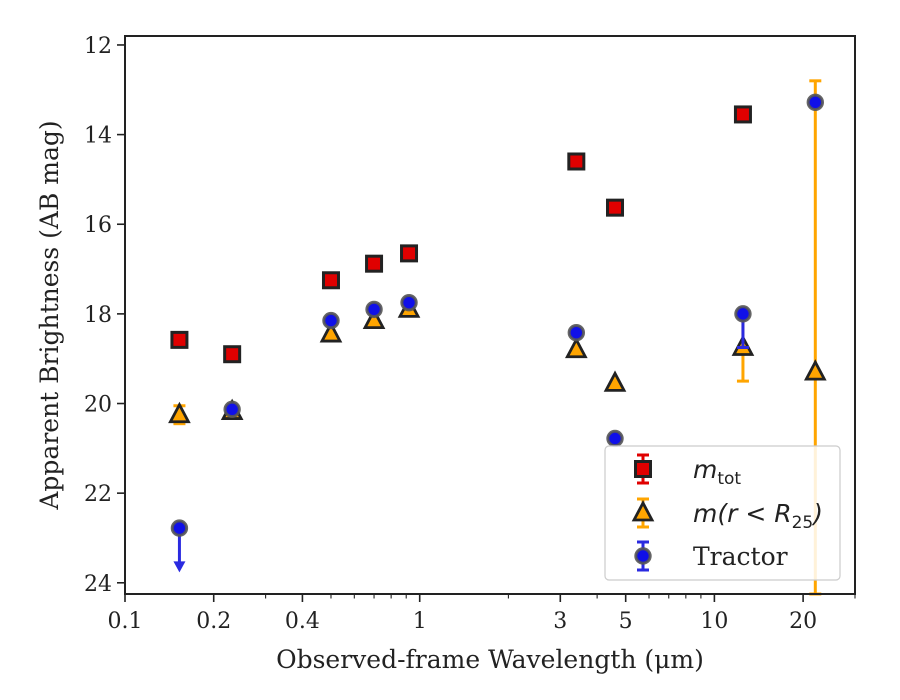 This screenshot has width=900, height=700. I want to click on x-tick-label: 3, so click(560, 621).